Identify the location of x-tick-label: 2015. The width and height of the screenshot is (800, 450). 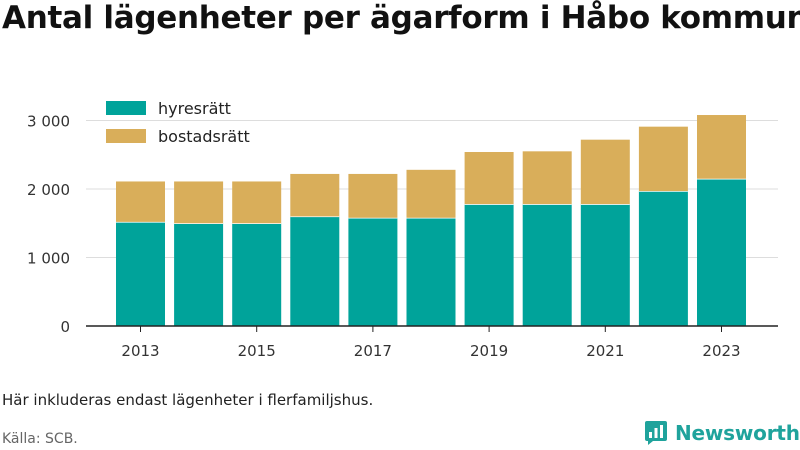
(257, 351).